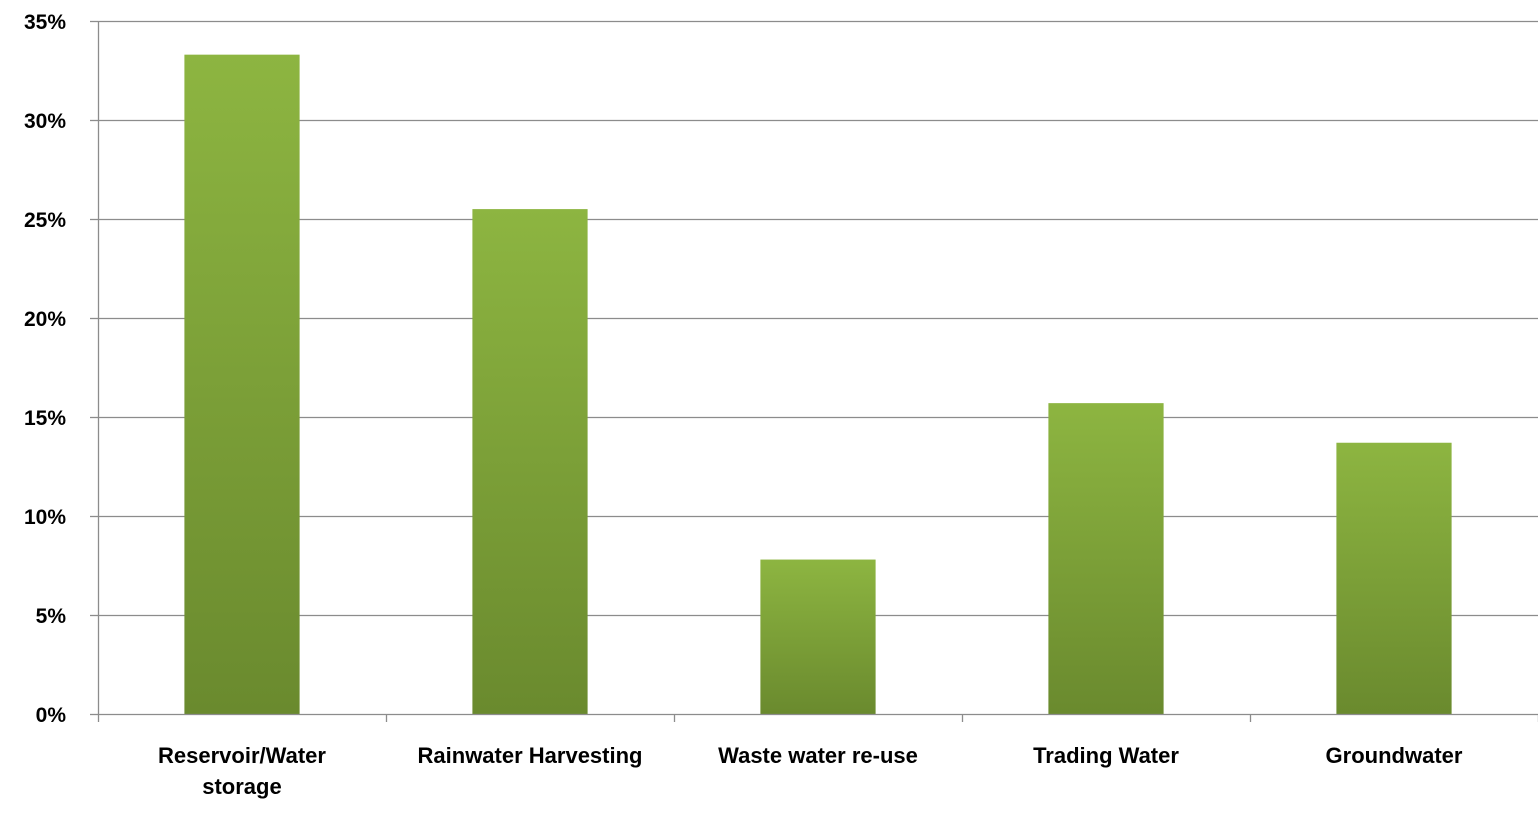 The width and height of the screenshot is (1538, 814). I want to click on x-tick-label: Waste water re-use, so click(818, 755).